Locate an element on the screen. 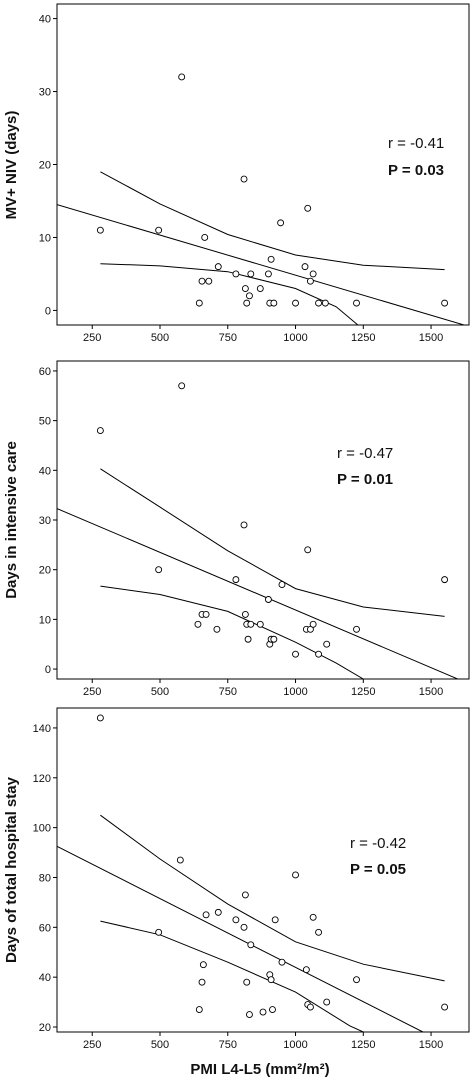 This screenshot has width=474, height=1080. regression-lines is located at coordinates (261, 248).